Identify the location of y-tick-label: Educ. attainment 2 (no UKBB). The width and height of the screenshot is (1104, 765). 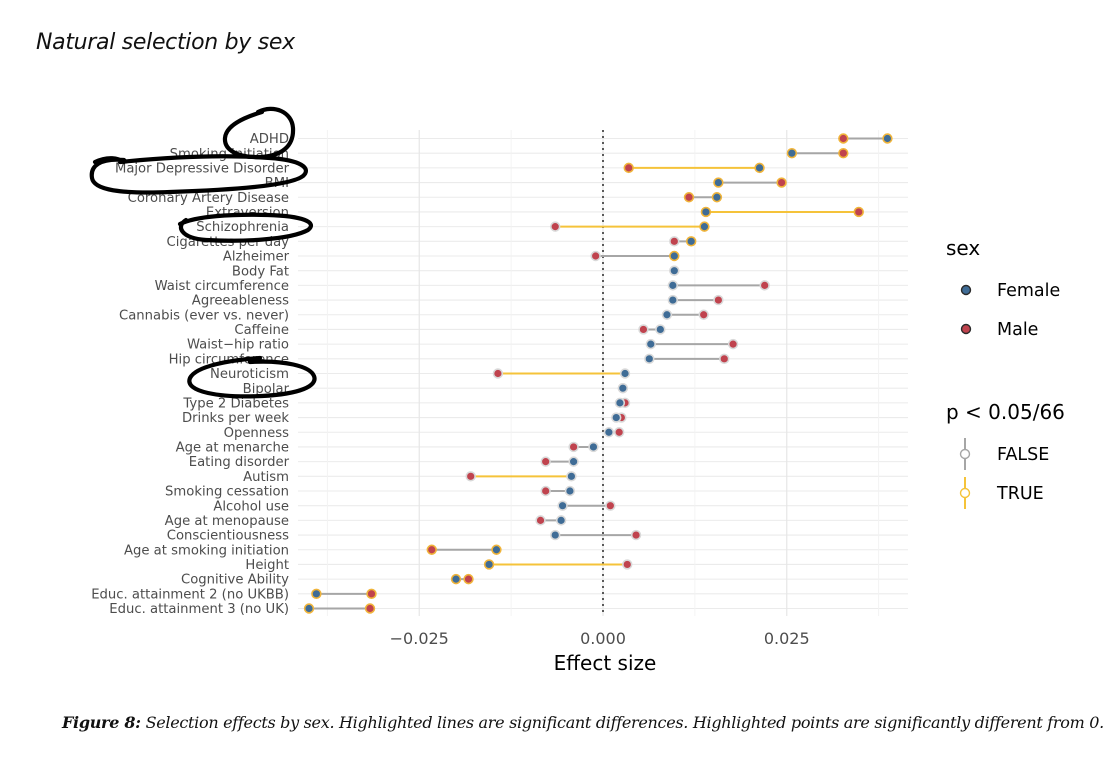
(190, 594).